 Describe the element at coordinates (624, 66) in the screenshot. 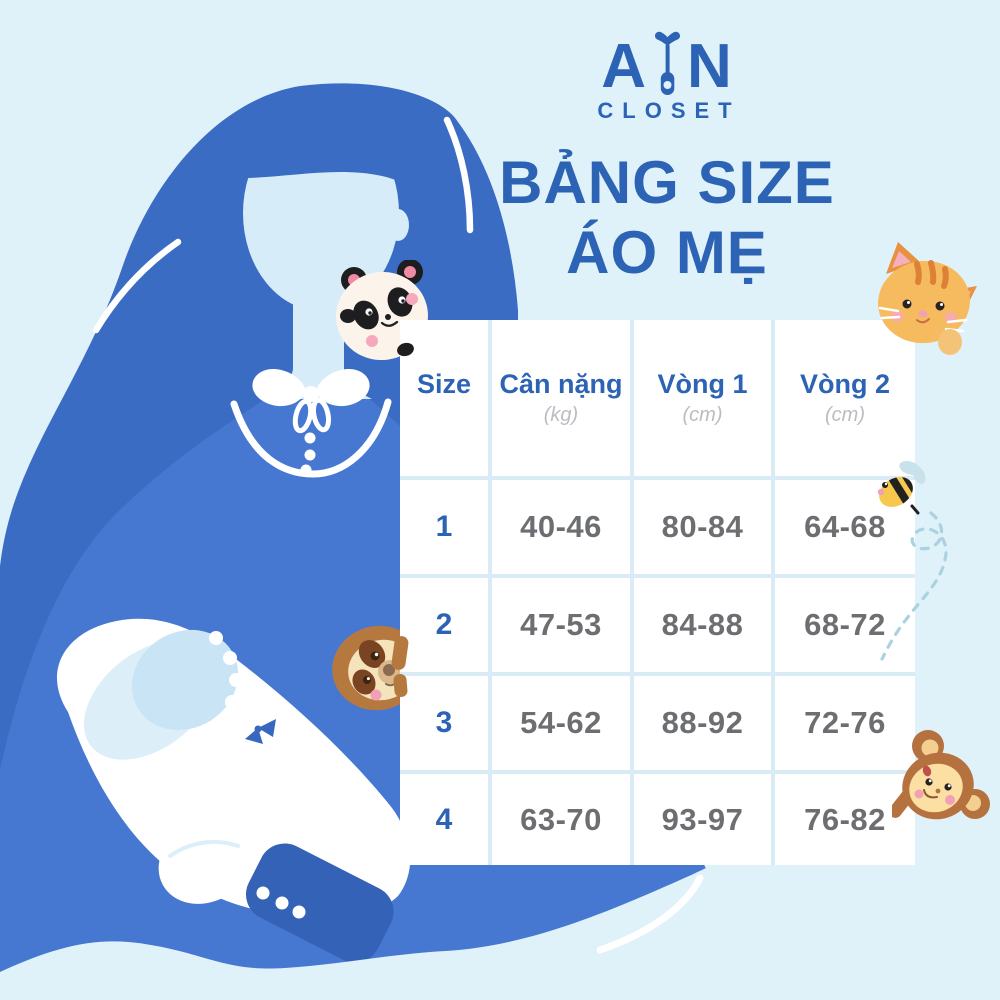

I see `logo-letter-a: A` at that location.